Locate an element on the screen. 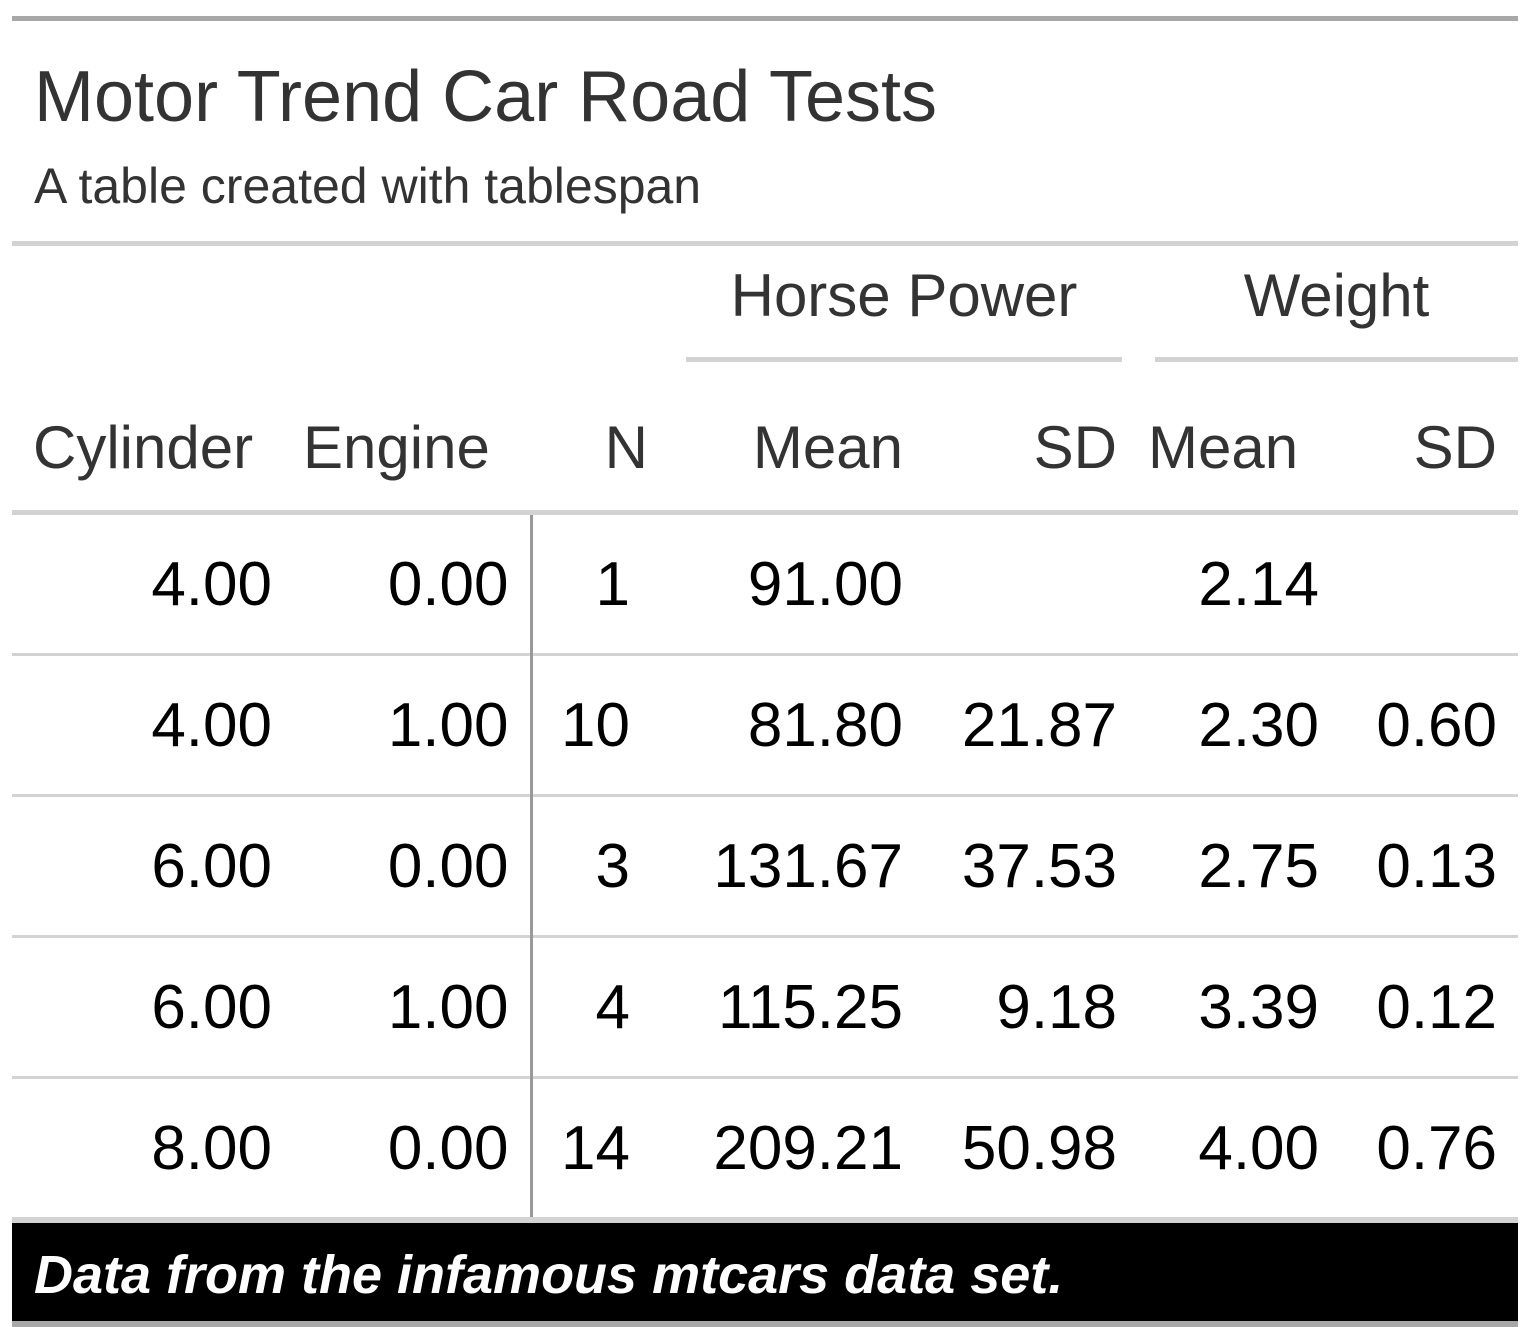  table-row: 6.00 0.00 3 131.67 37.53 2.75 0.13 is located at coordinates (765, 865).